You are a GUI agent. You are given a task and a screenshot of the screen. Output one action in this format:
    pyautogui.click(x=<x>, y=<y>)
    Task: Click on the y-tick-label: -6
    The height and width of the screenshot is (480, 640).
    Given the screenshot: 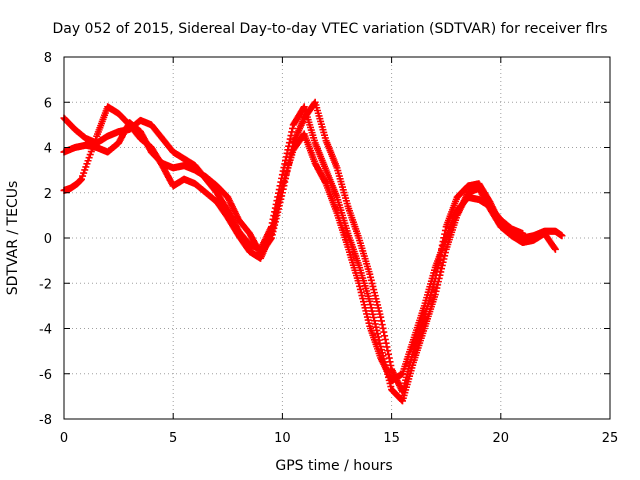 What is the action you would take?
    pyautogui.click(x=45, y=375)
    